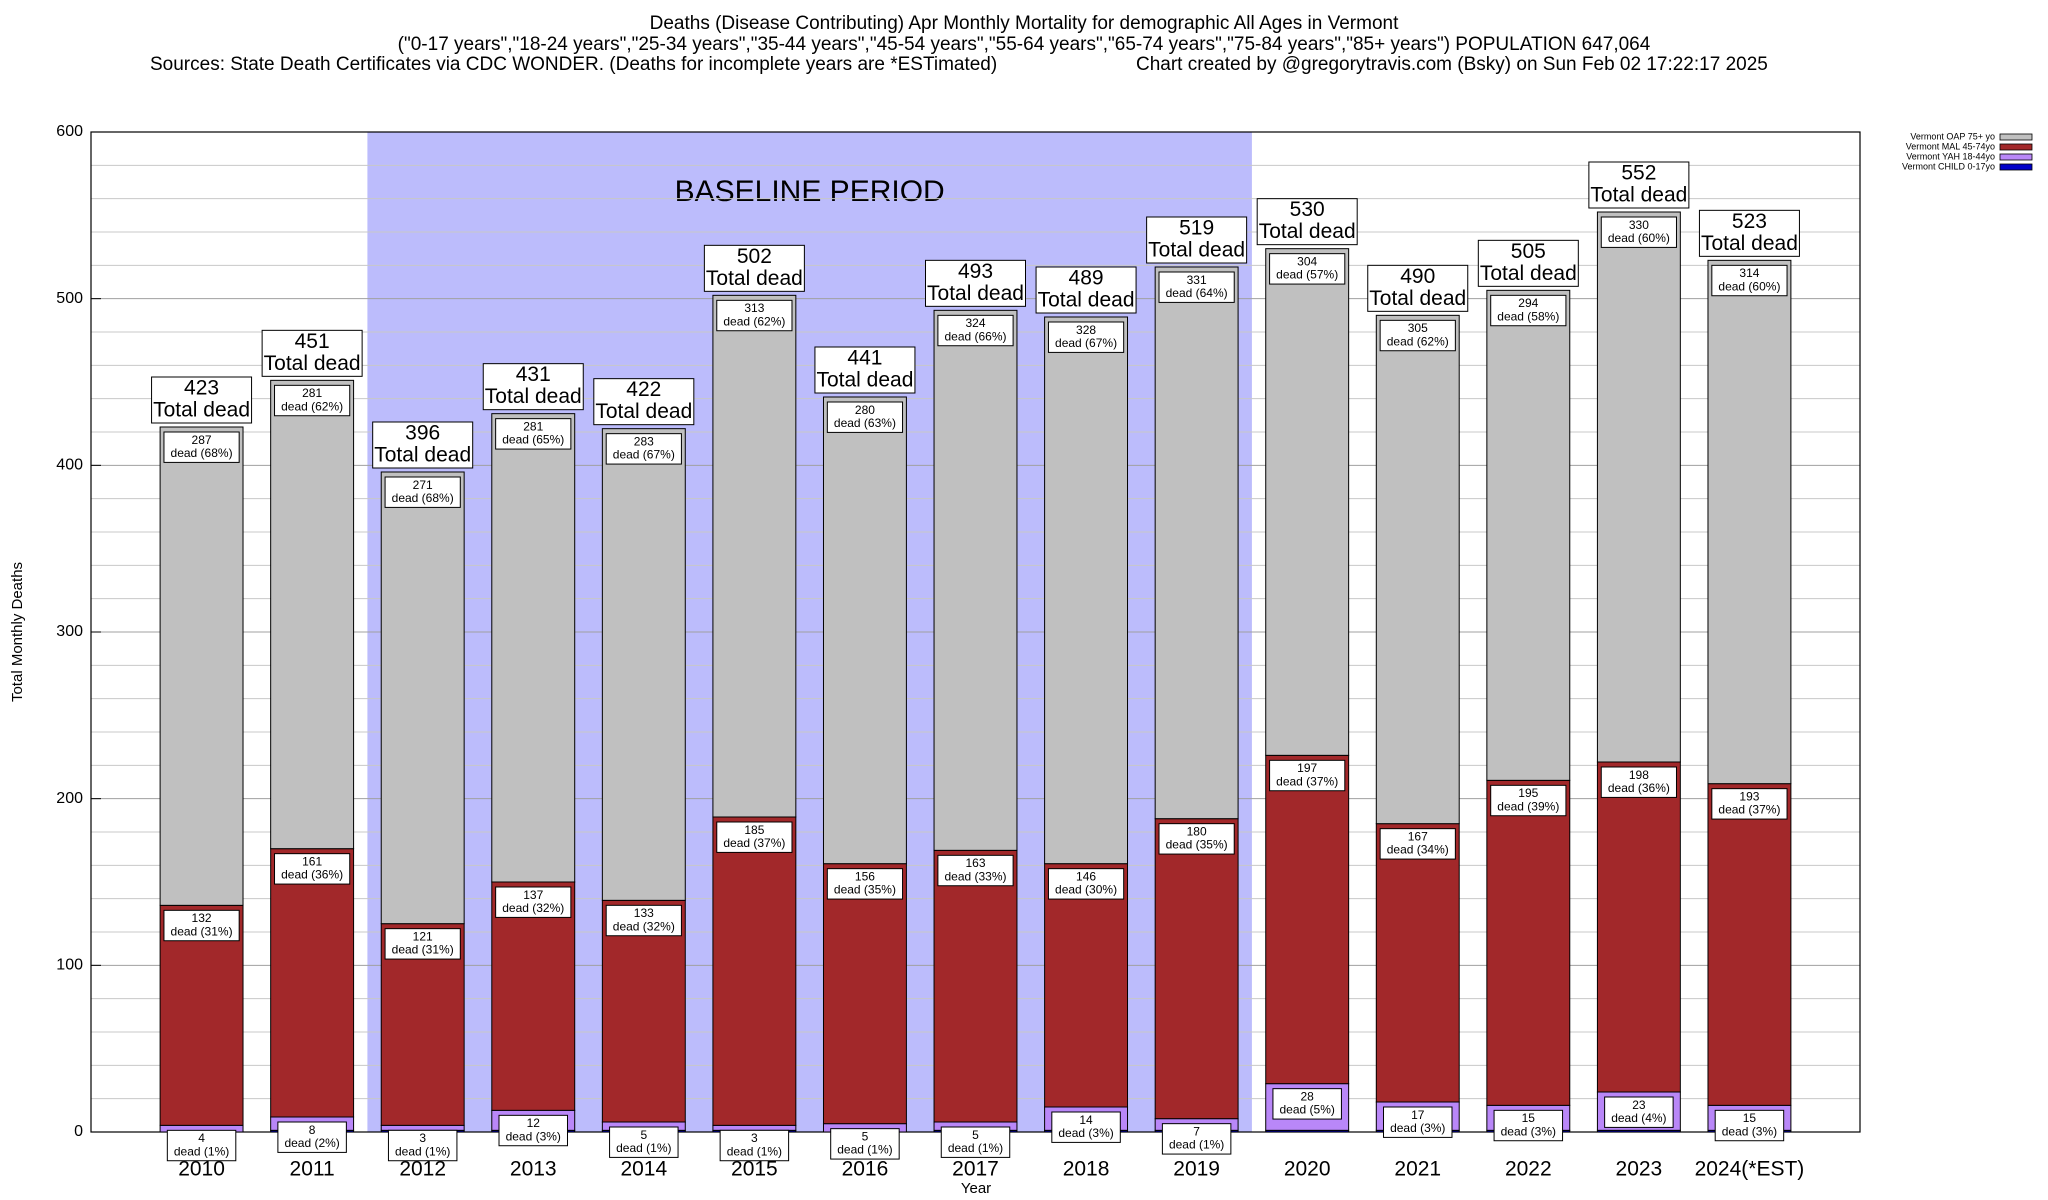 The image size is (2048, 1200). I want to click on segment-label-text: dead (4%), so click(1638, 1118).